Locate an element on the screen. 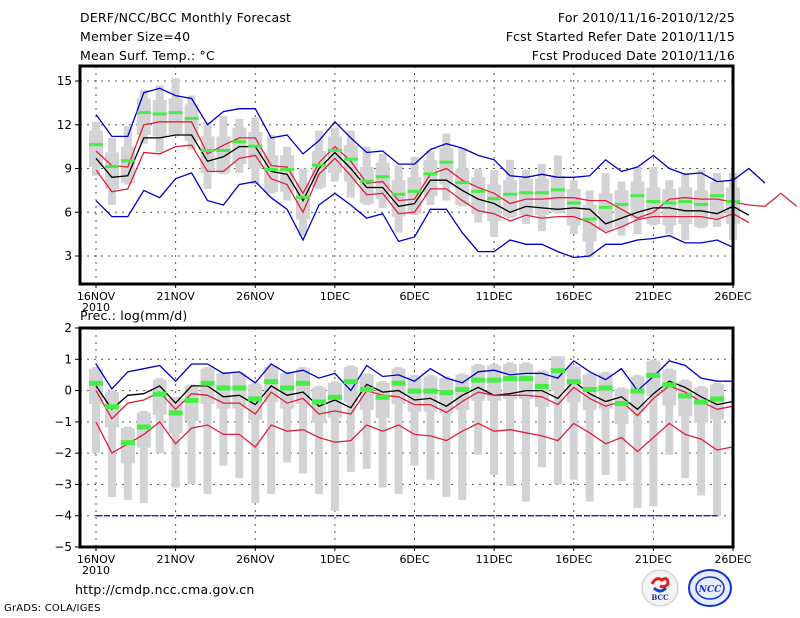  variable-label: Mean Surf. Temp.: °C is located at coordinates (147, 55).